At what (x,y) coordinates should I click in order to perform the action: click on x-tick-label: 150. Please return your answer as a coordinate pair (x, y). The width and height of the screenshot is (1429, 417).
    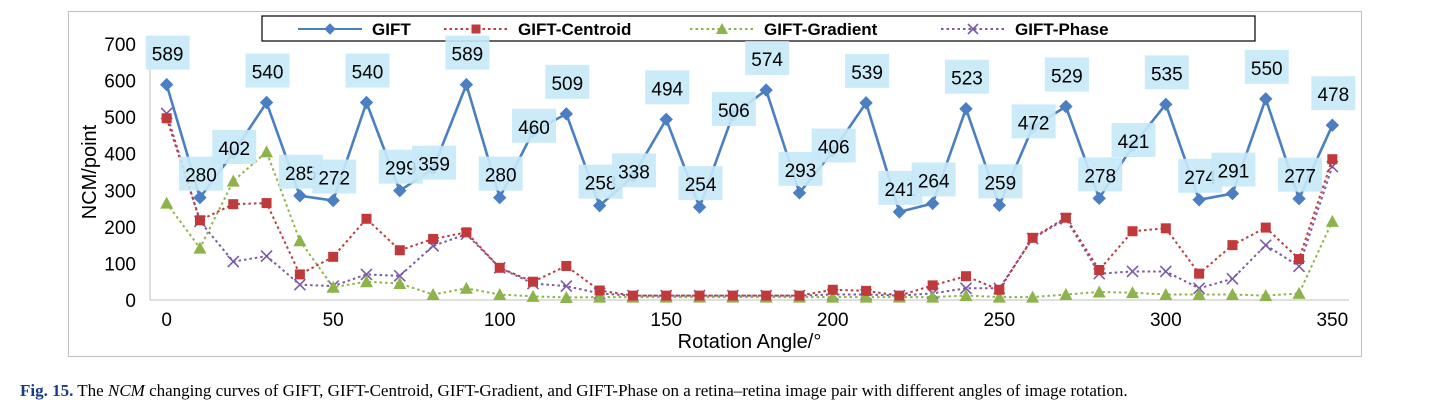
    Looking at the image, I should click on (666, 320).